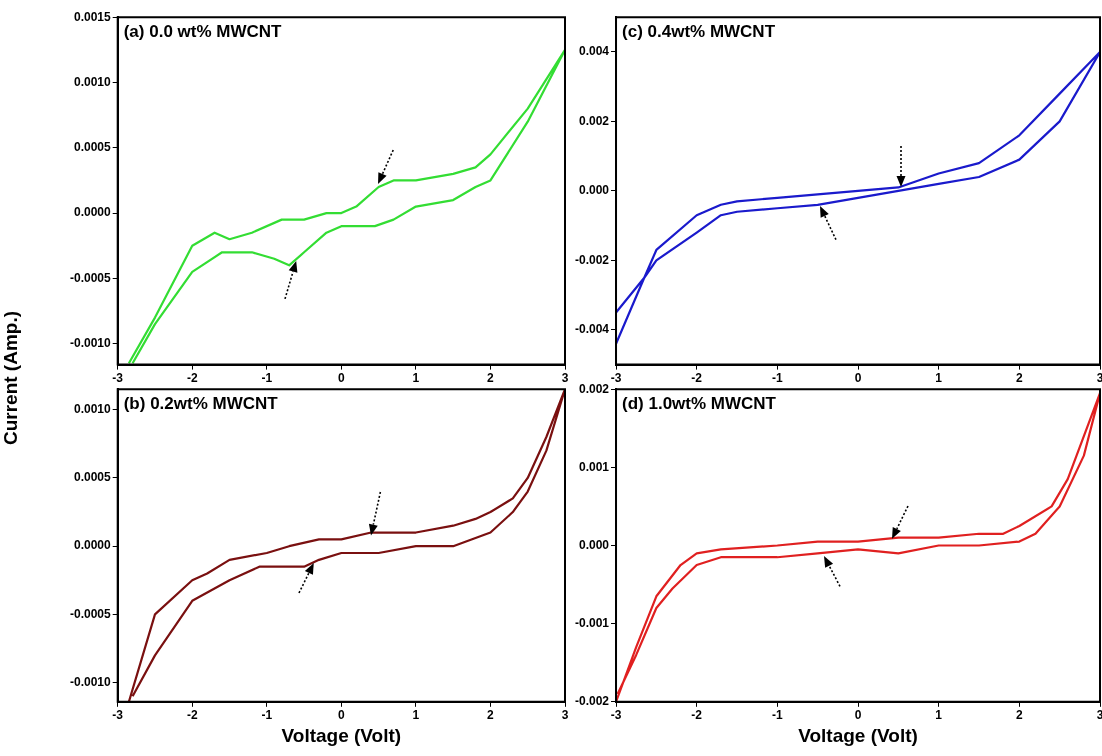  I want to click on y-axis-title: Current (Amp.), so click(11, 378).